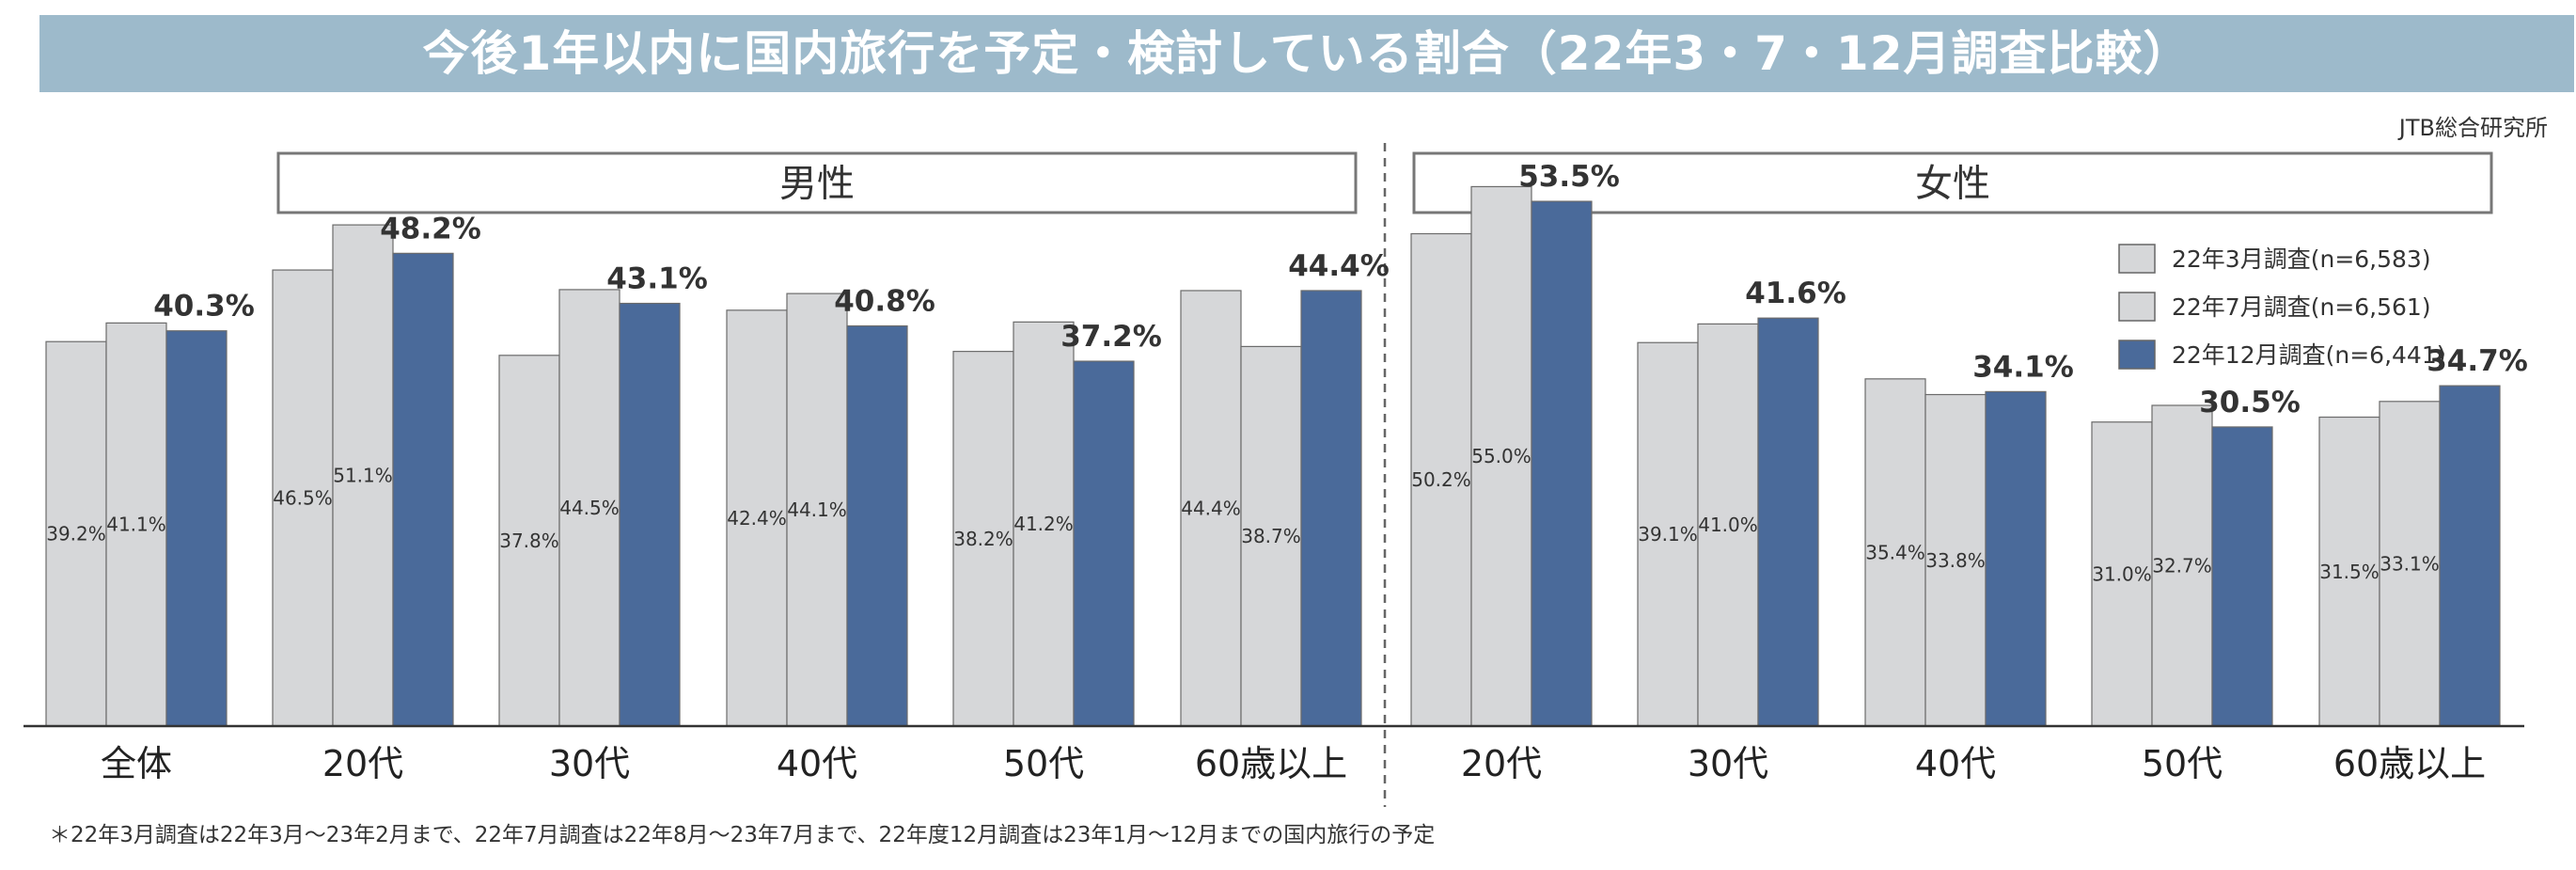  Describe the element at coordinates (2473, 128) in the screenshot. I see `source-label: JTB総合研究所` at that location.